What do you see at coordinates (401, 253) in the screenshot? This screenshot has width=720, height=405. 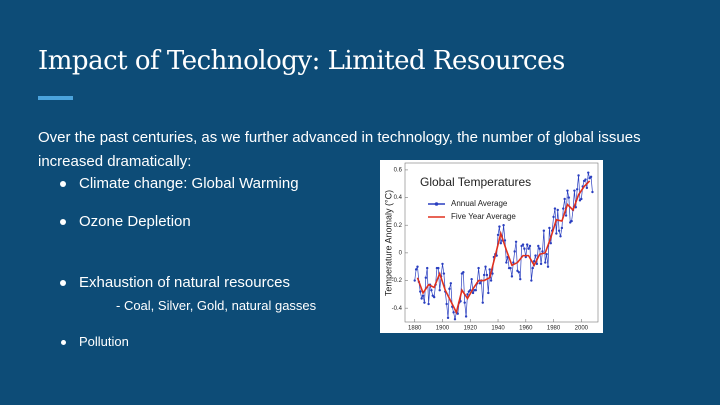 I see `y-tick-label: 0` at bounding box center [401, 253].